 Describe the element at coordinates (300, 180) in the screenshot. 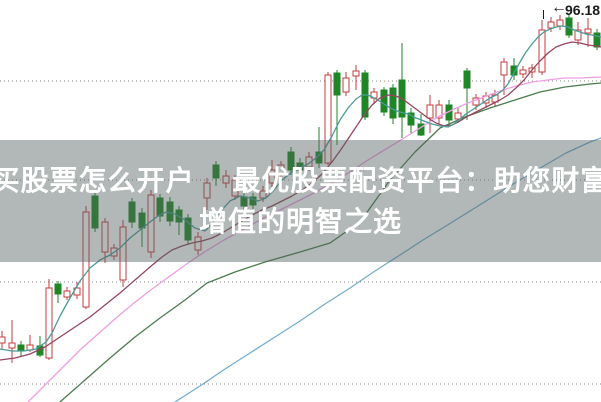

I see `headline-line1: 买股票怎么开户 最优股票配资平台：助您财富` at that location.